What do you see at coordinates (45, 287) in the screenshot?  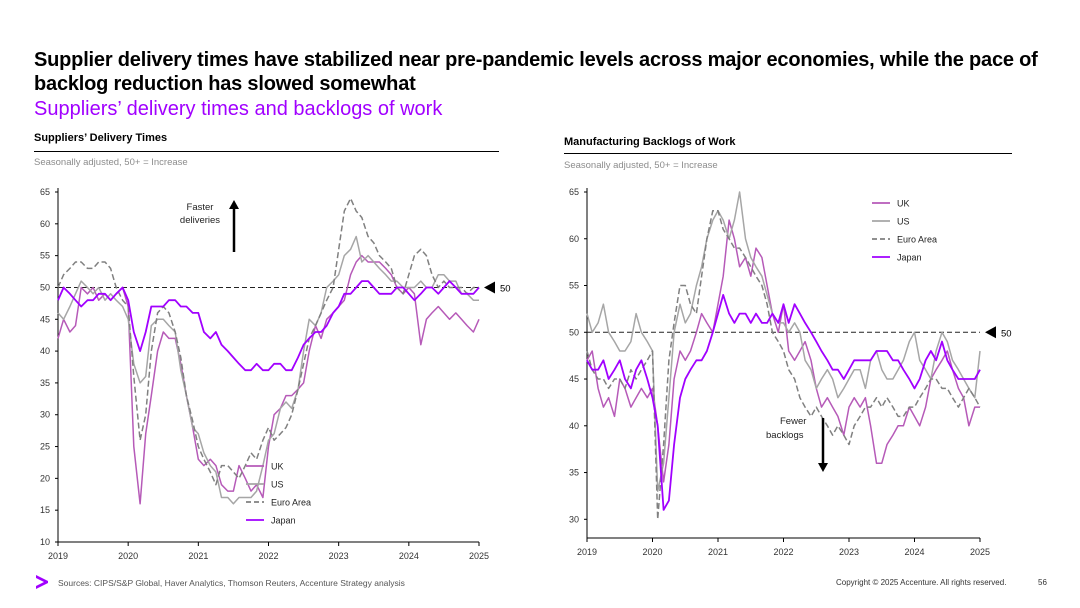 I see `left-y-tick-label: 50` at bounding box center [45, 287].